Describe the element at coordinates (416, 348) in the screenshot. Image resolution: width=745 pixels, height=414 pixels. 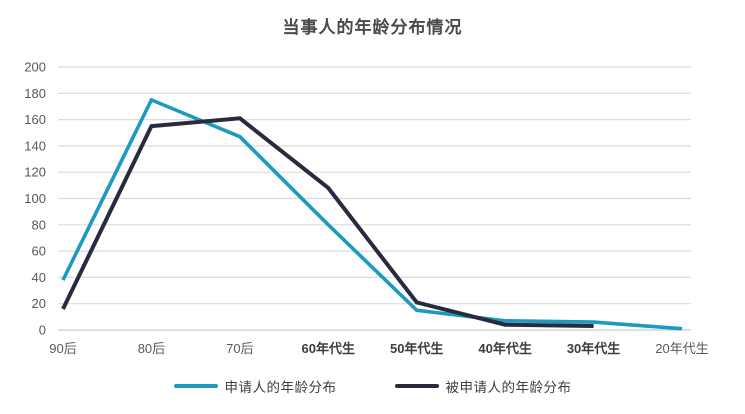
I see `x-category-label: 50年代生` at that location.